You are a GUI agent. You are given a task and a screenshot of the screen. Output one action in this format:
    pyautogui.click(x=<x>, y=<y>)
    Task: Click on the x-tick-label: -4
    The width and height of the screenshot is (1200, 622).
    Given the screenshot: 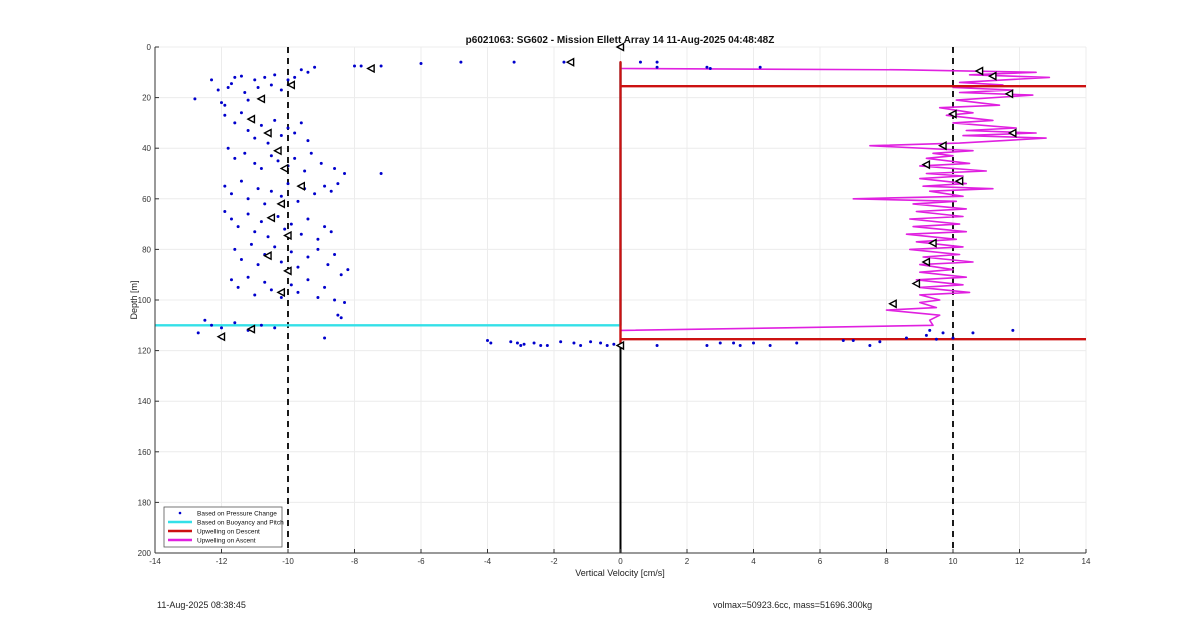 What is the action you would take?
    pyautogui.click(x=488, y=561)
    